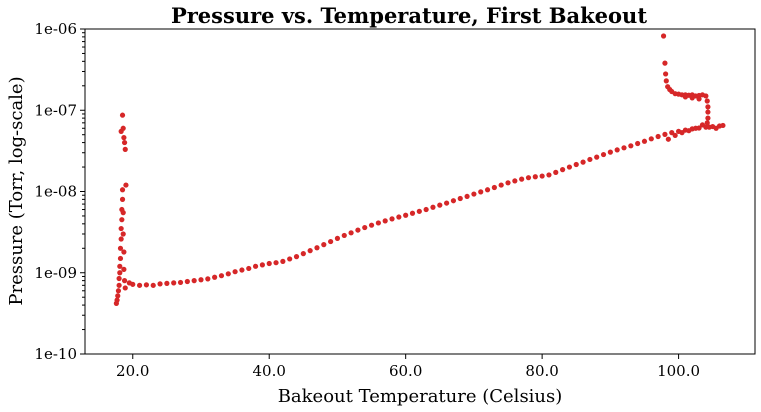  What do you see at coordinates (405, 371) in the screenshot?
I see `x-tick-label: 60.0` at bounding box center [405, 371].